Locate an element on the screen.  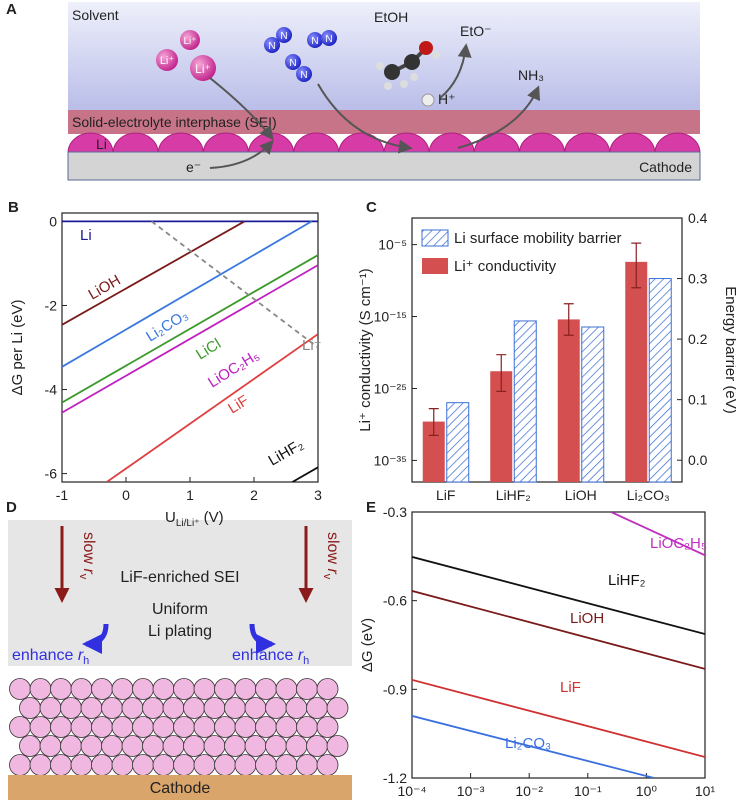
y-tick-label: 0 is located at coordinates (53, 221).